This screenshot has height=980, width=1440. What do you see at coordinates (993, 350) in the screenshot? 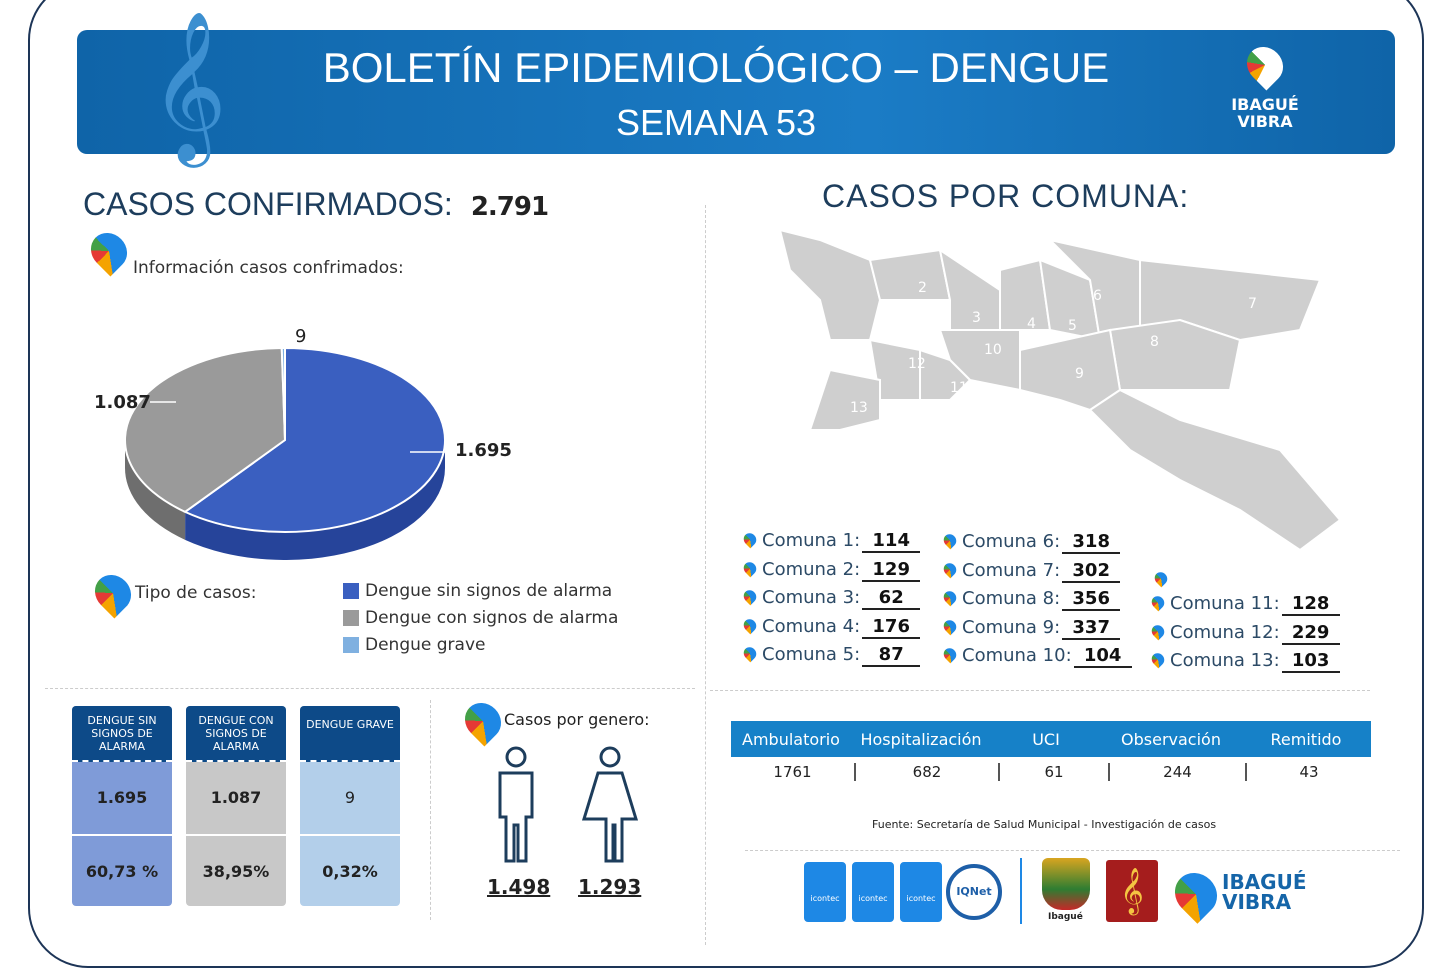
I see `map-label: 10` at bounding box center [993, 350].